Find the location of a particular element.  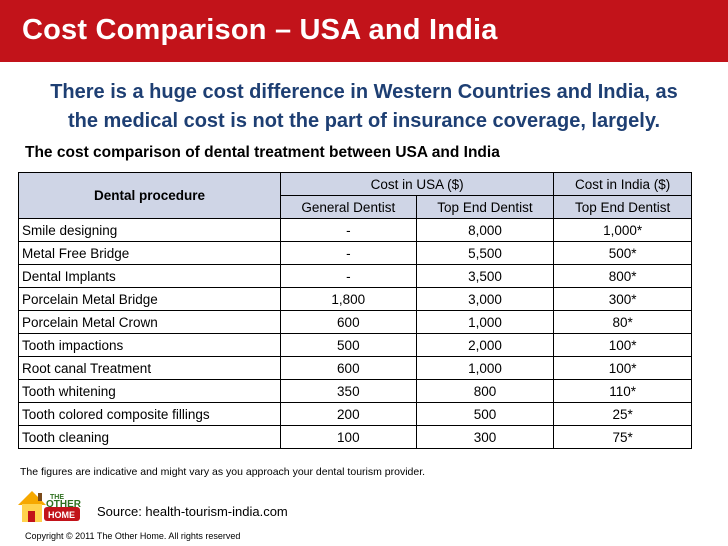

the-other-home-logo: THE OTHER HOME is located at coordinates (50, 507).